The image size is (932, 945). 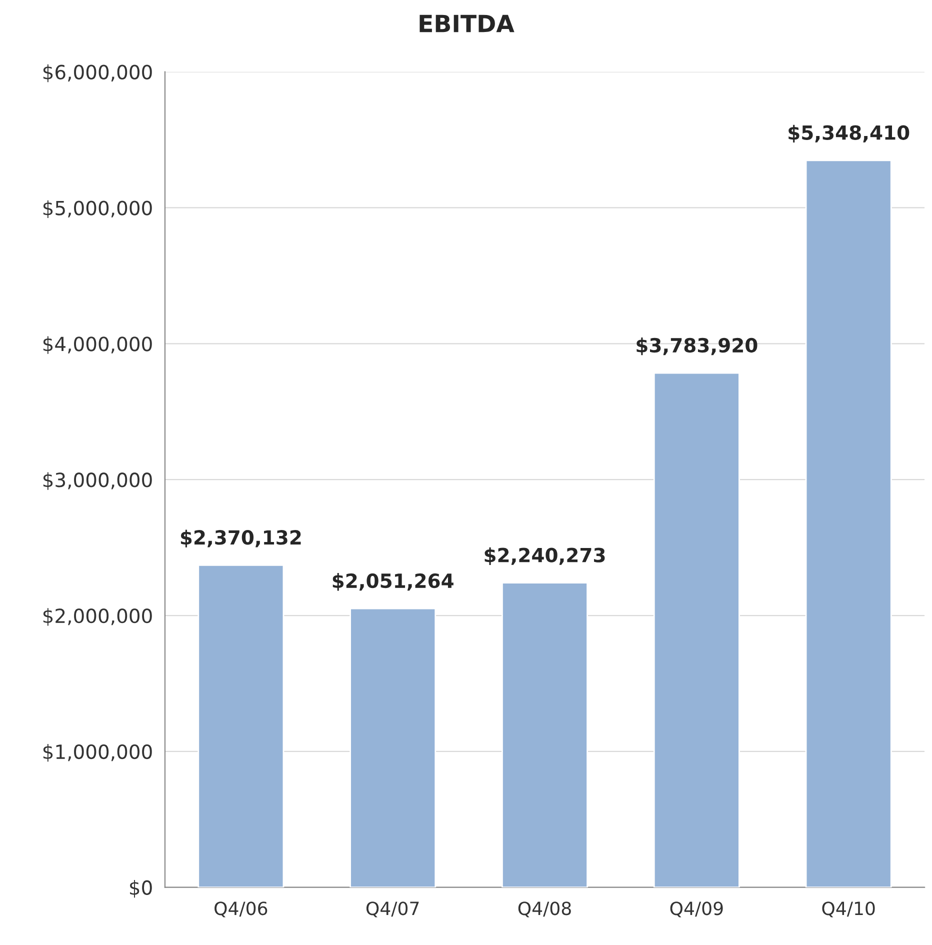 What do you see at coordinates (141, 889) in the screenshot?
I see `y-tick-label: $0` at bounding box center [141, 889].